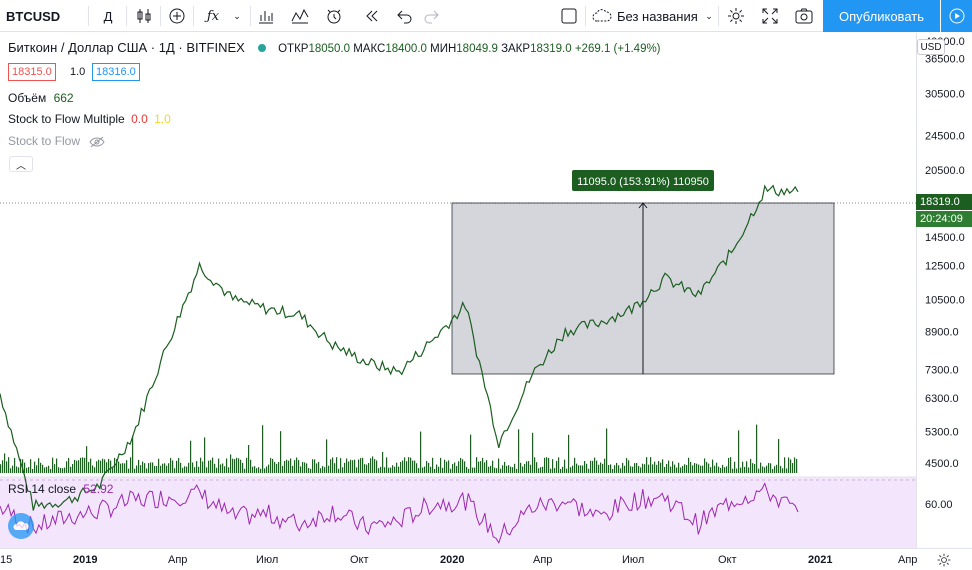 Image resolution: width=972 pixels, height=570 pixels. What do you see at coordinates (266, 16) in the screenshot?
I see `templates-icon` at bounding box center [266, 16].